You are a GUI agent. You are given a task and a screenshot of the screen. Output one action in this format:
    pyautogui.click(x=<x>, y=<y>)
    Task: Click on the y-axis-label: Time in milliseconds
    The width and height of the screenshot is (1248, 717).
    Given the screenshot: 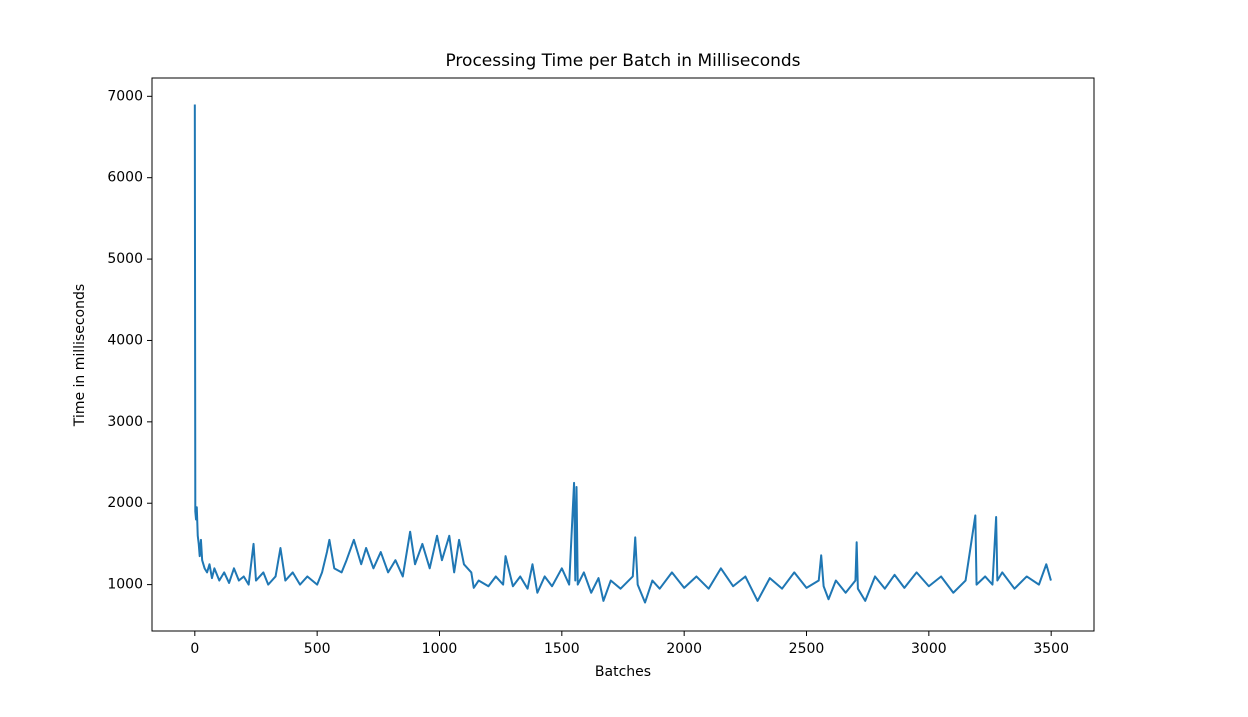 What is the action you would take?
    pyautogui.click(x=80, y=355)
    